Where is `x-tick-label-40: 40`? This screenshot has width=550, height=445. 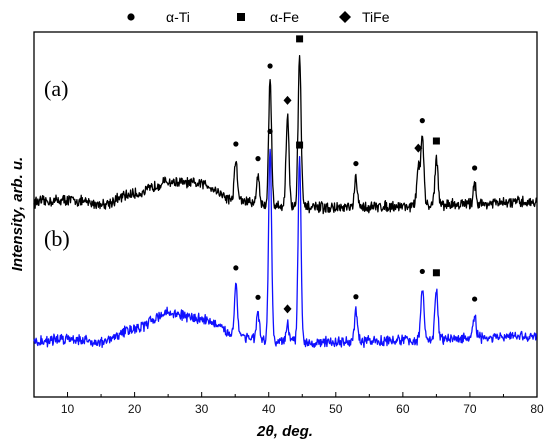
x-tick-label-40: 40 is located at coordinates (269, 409).